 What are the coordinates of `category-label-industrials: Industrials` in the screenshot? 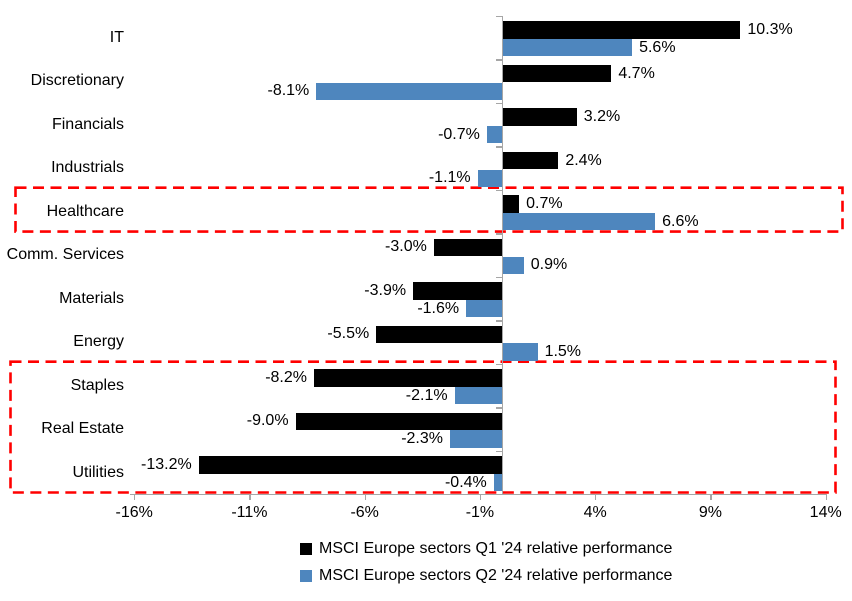 It's located at (87, 168).